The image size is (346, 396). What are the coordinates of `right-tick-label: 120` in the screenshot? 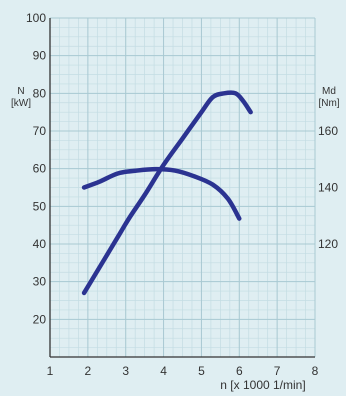 It's located at (328, 244).